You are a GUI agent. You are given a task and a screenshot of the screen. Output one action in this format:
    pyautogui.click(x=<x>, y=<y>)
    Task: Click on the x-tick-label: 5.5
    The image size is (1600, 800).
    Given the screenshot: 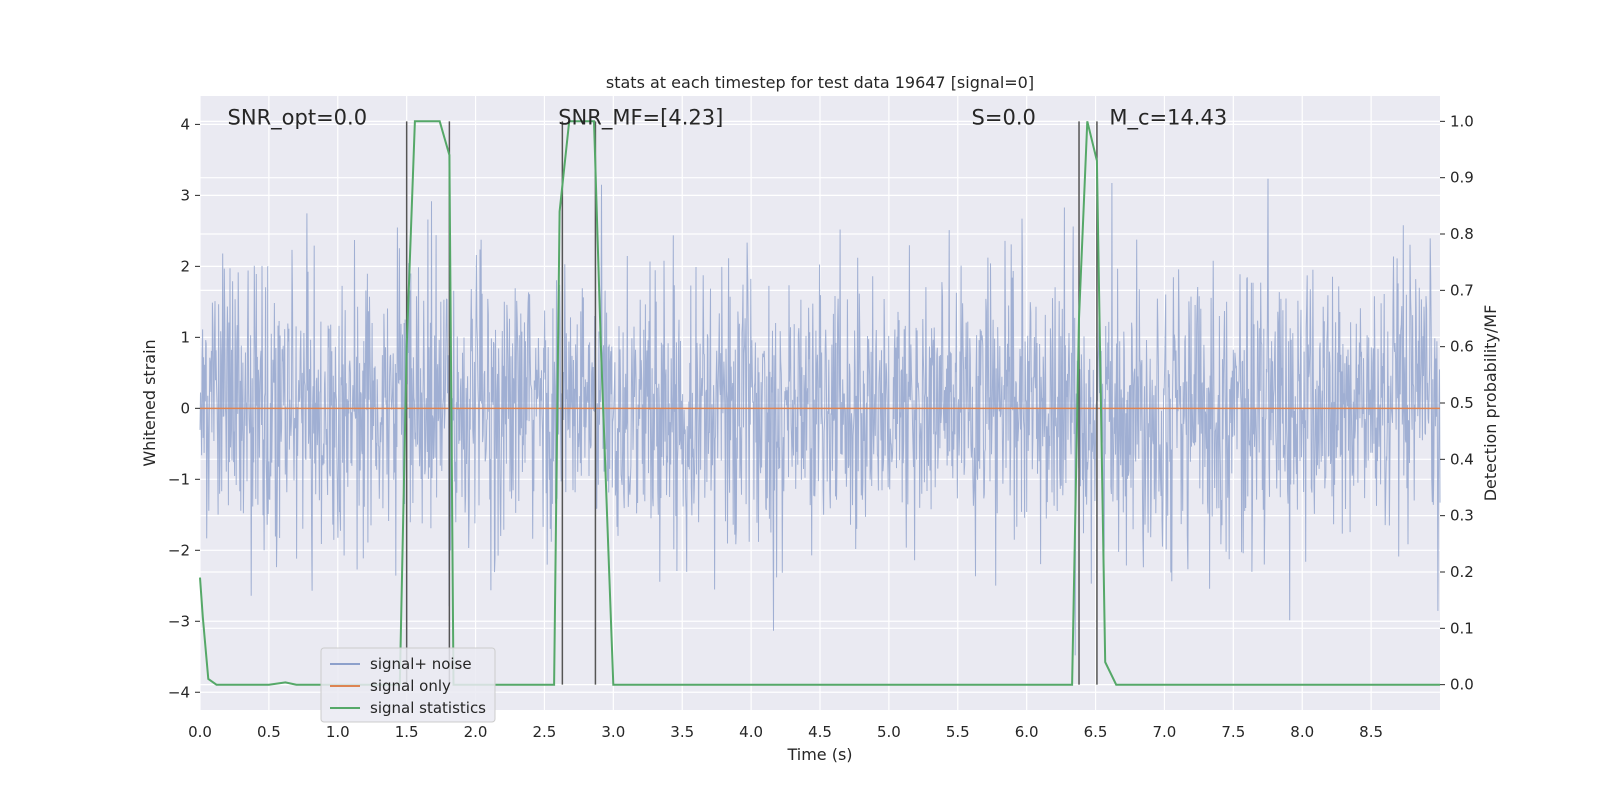 What is the action you would take?
    pyautogui.click(x=958, y=732)
    